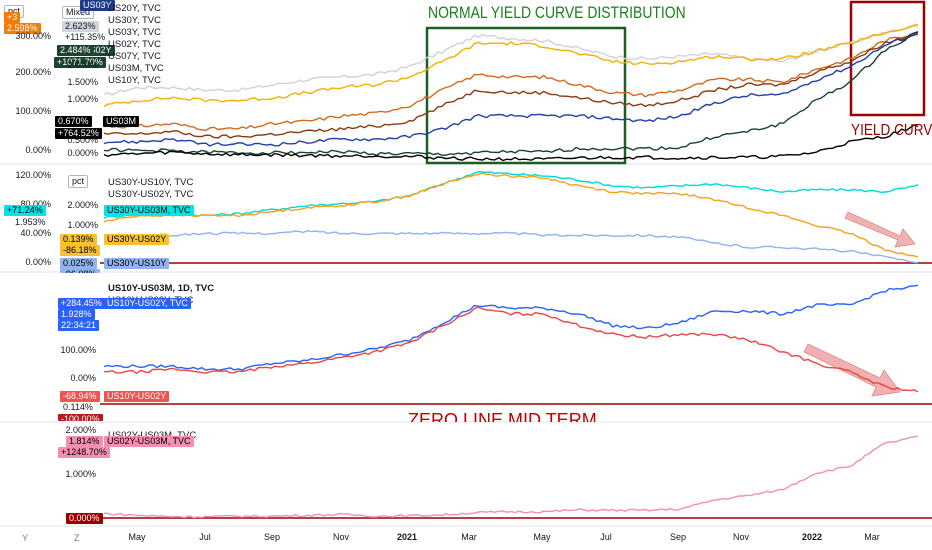 The height and width of the screenshot is (550, 932). I want to click on z-axis-button: Z, so click(77, 538).